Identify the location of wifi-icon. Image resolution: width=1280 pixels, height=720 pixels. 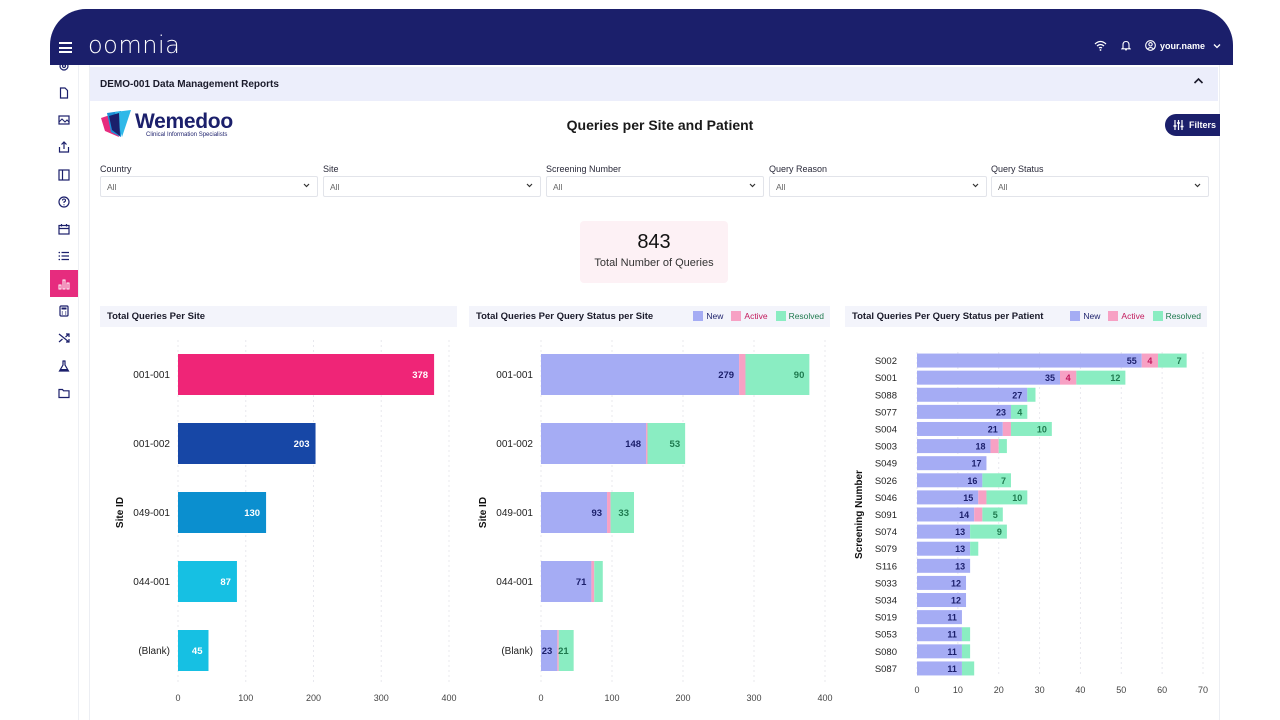
(1100, 45).